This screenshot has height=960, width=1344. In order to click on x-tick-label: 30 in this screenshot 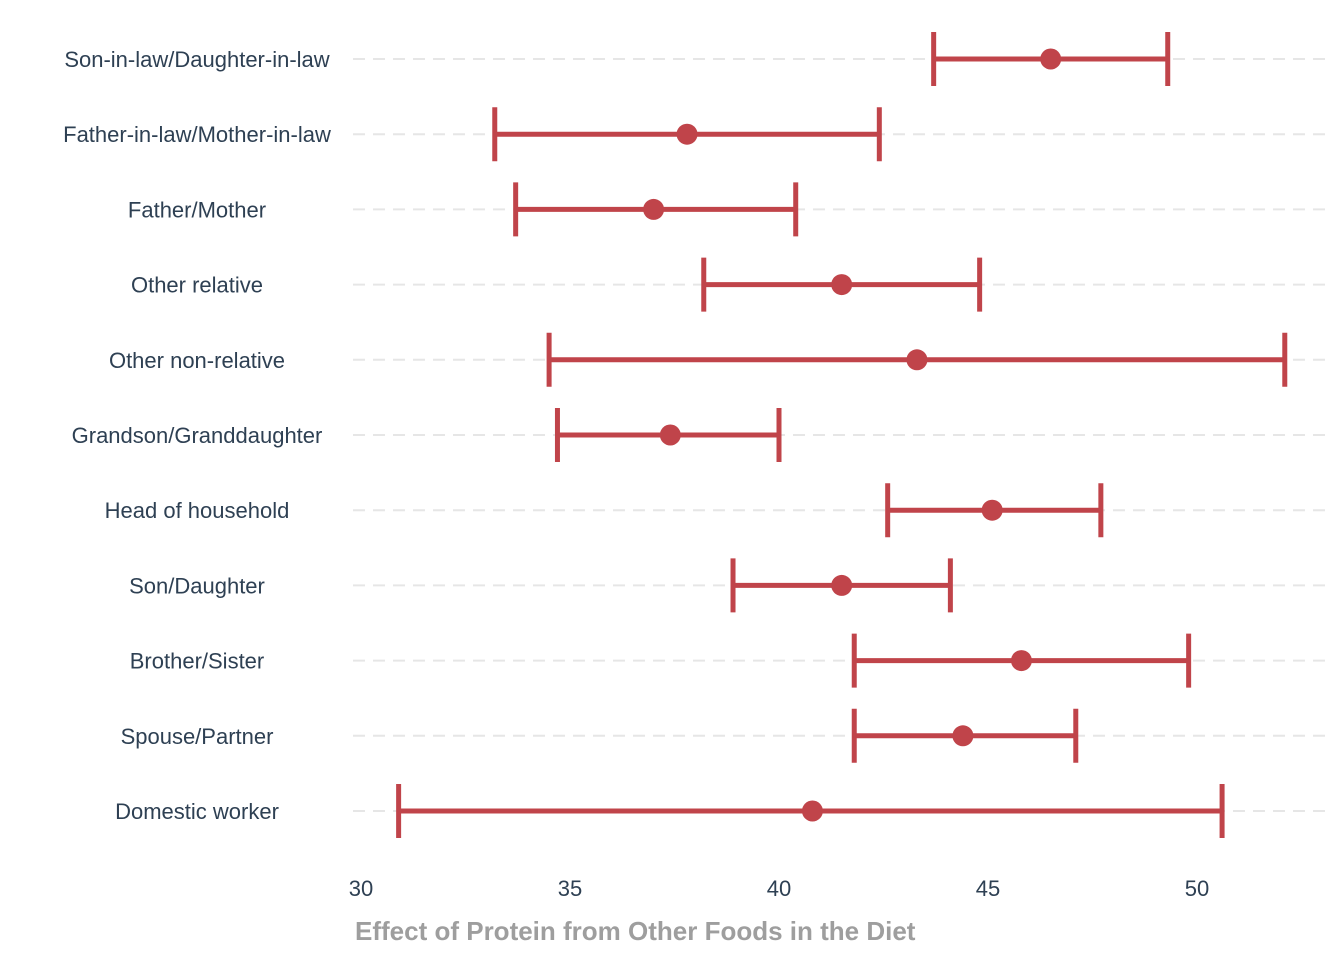, I will do `click(361, 888)`.